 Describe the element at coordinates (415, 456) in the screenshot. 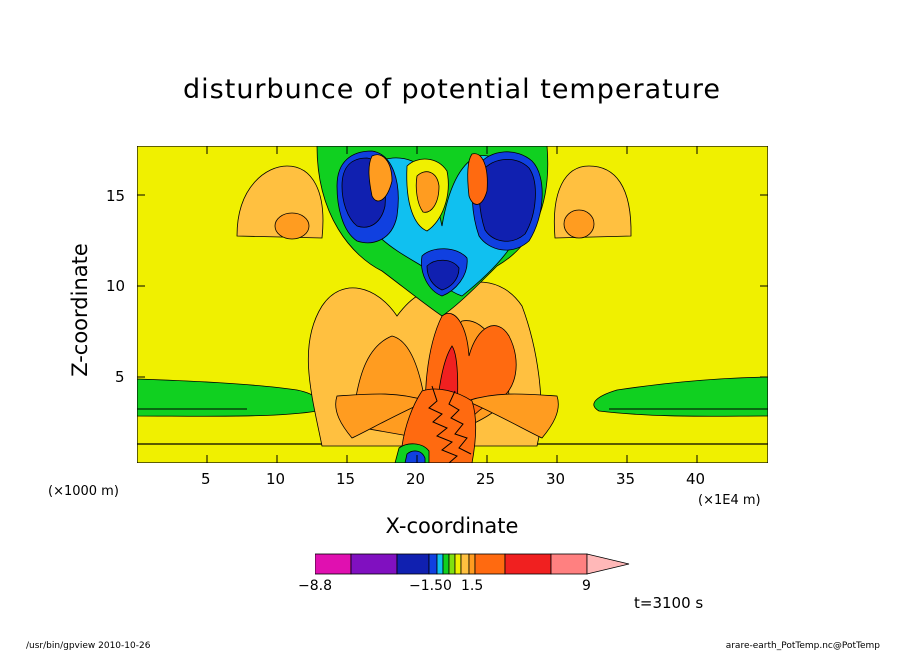

I see `contour-surface-cold-core` at that location.